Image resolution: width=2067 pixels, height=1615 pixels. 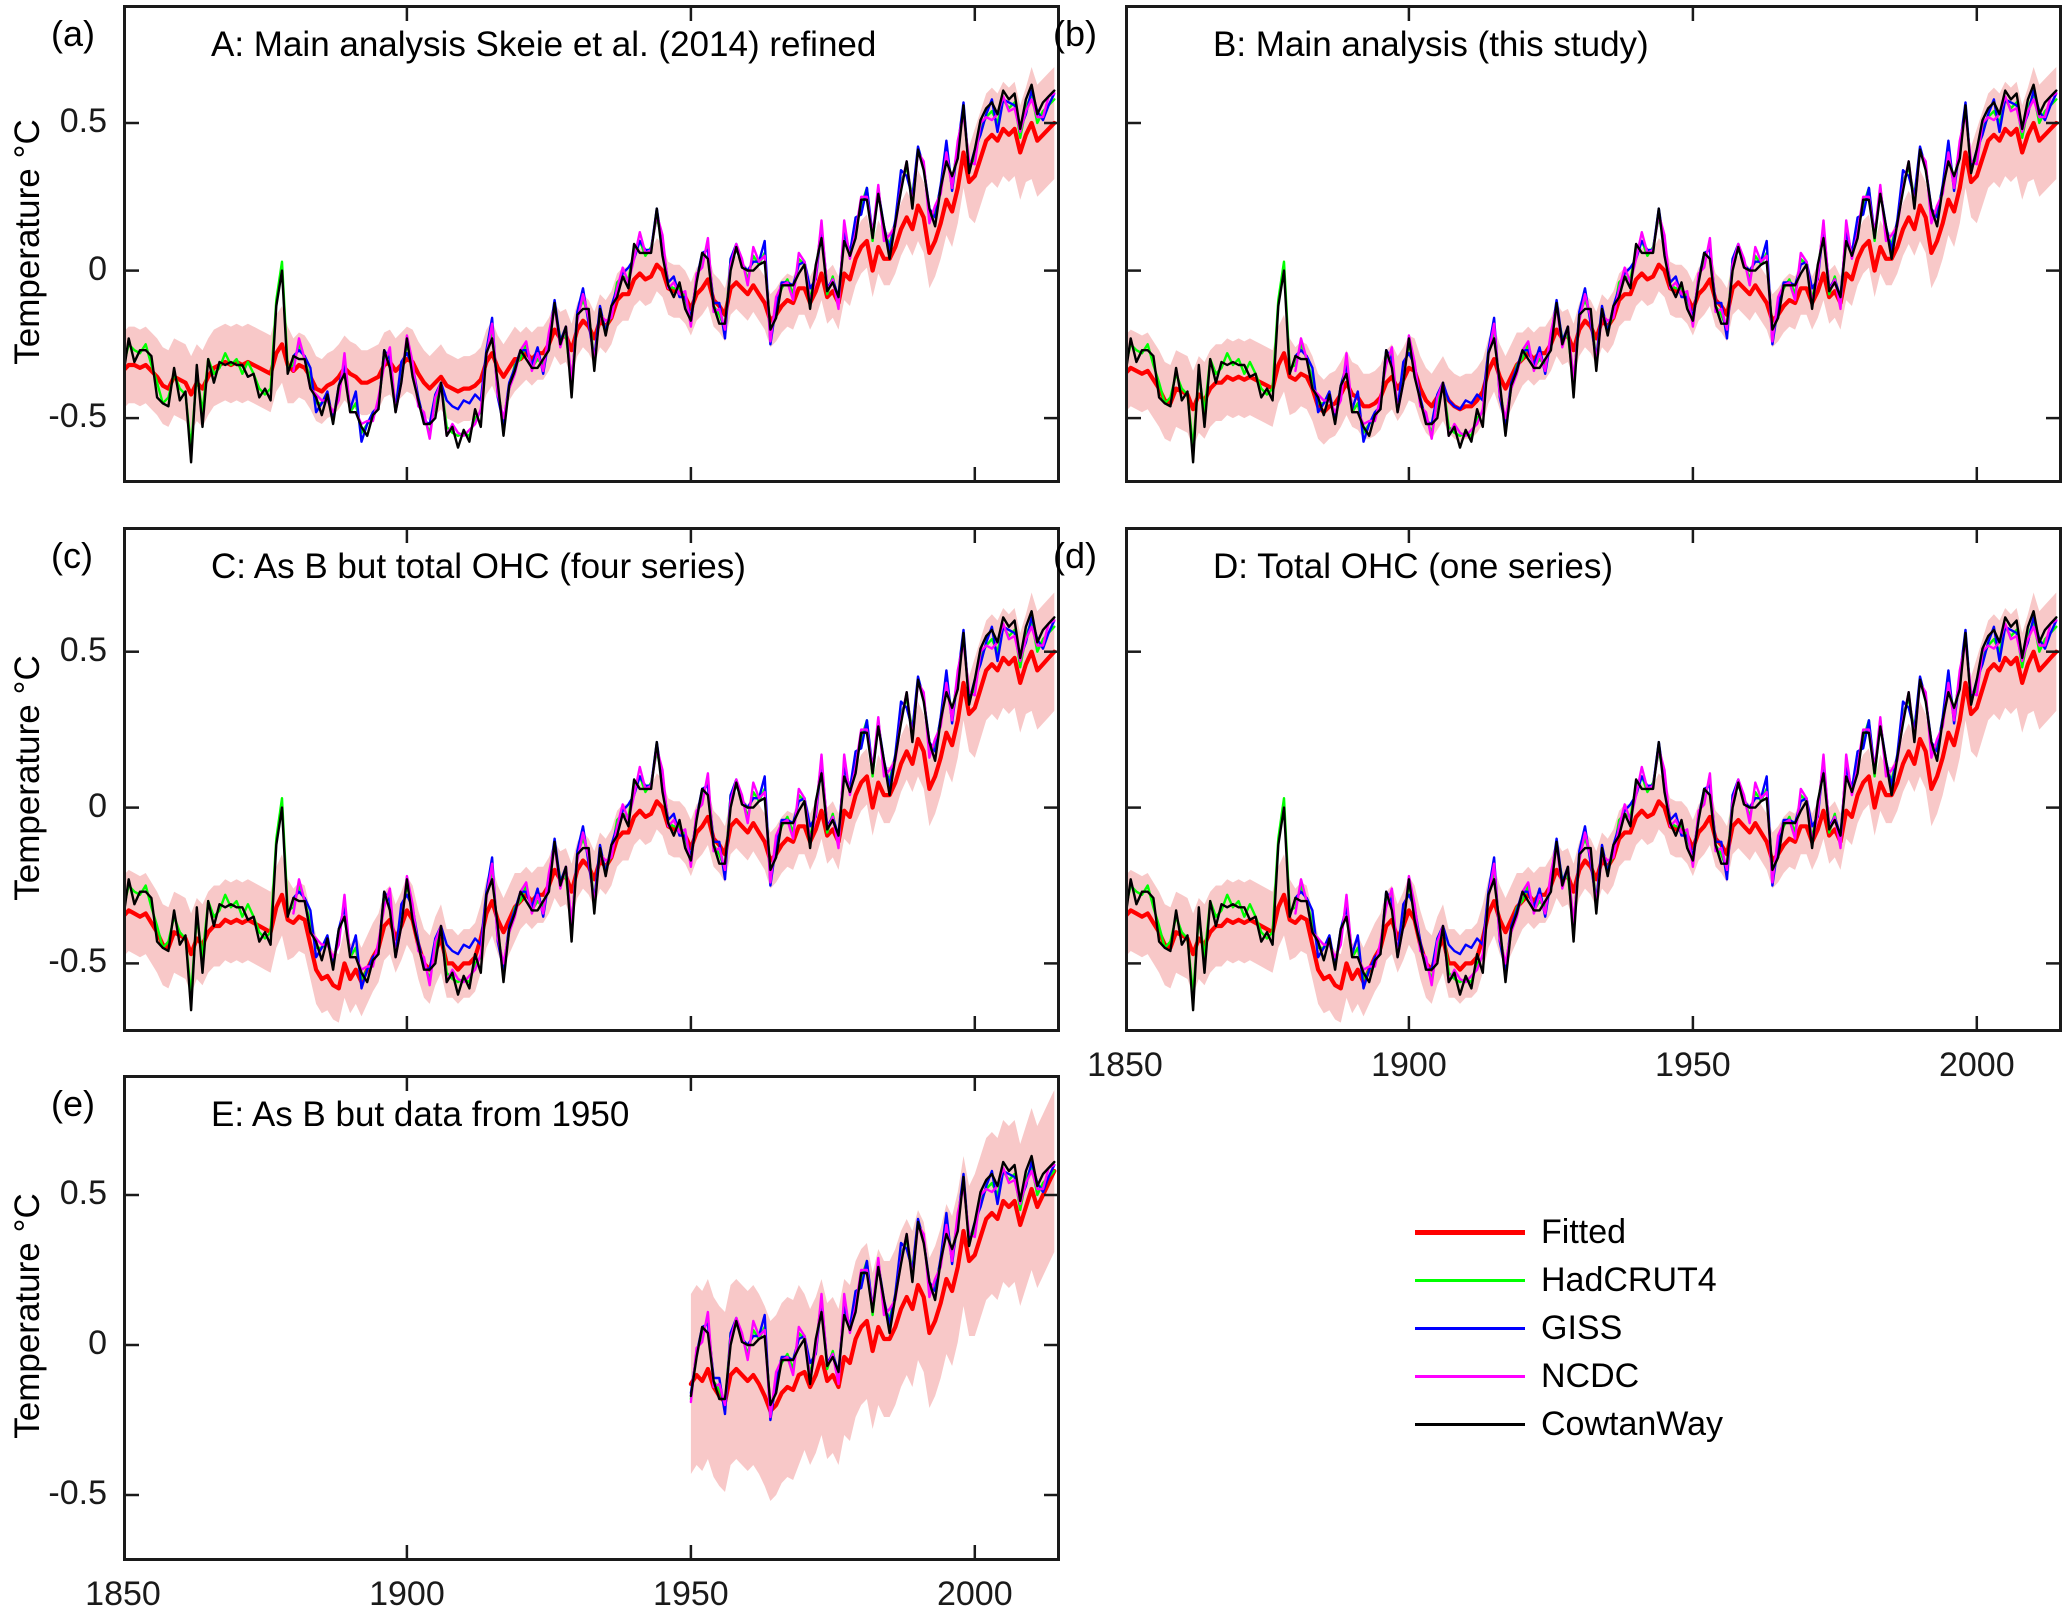 What do you see at coordinates (420, 1114) in the screenshot?
I see `panel-e-title: E: As B but data from 1950` at bounding box center [420, 1114].